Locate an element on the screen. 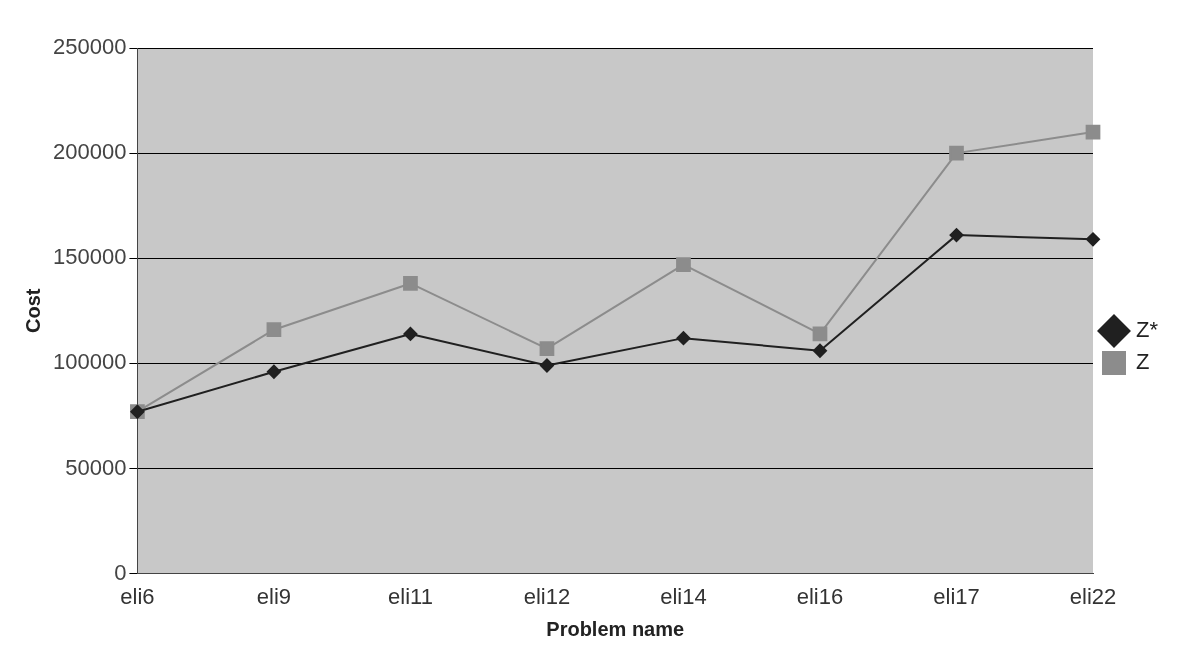 This screenshot has height=664, width=1196. x-tick-label: eli14 is located at coordinates (683, 596).